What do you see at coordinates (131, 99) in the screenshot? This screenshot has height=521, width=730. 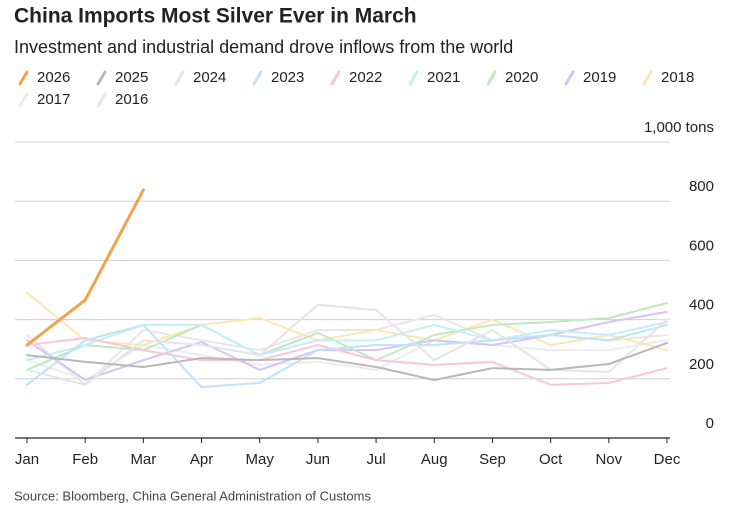 I see `legend-label: 2016` at bounding box center [131, 99].